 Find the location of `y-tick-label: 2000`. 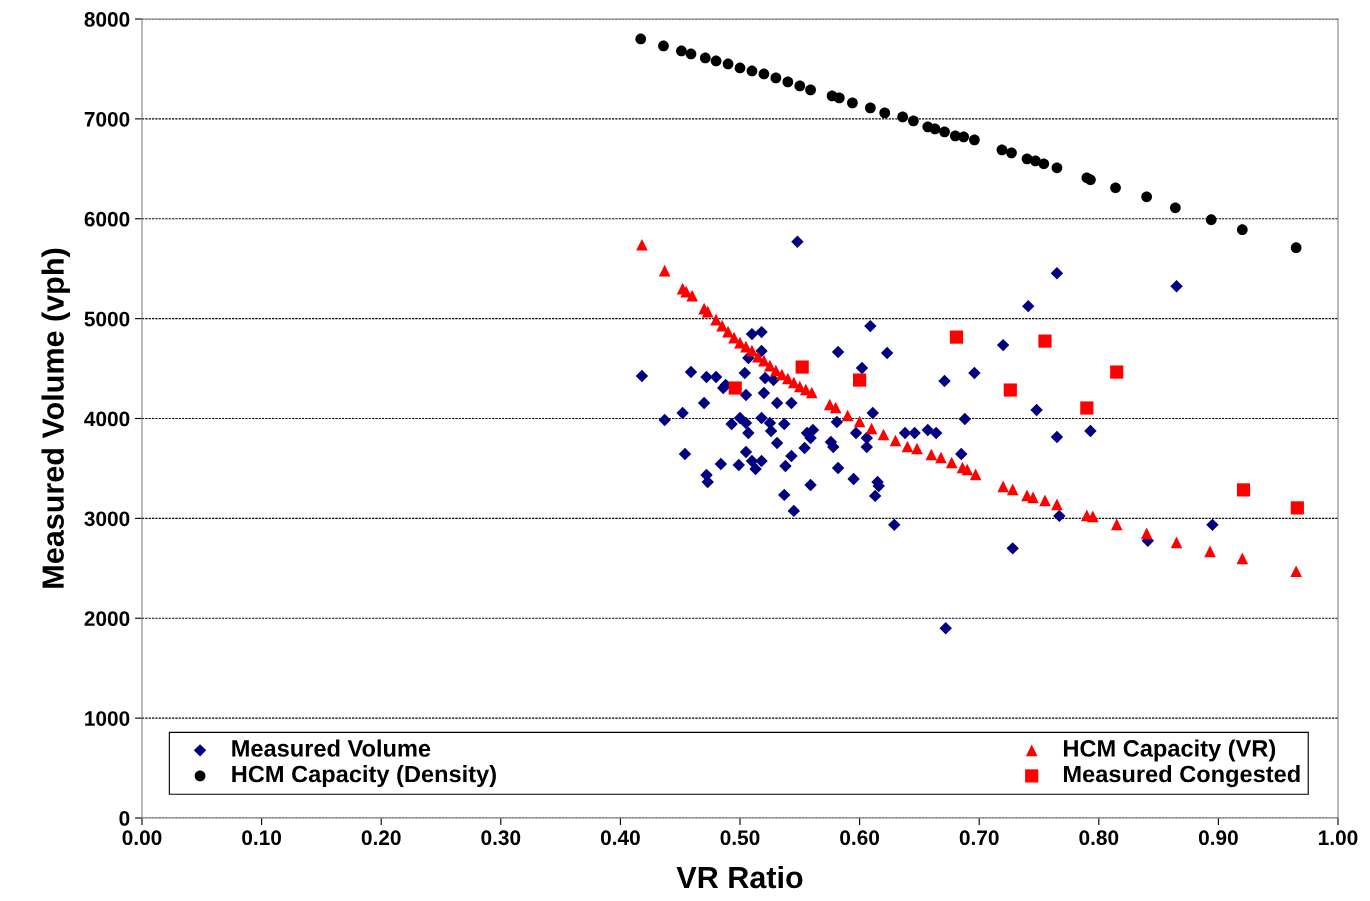

y-tick-label: 2000 is located at coordinates (107, 618).